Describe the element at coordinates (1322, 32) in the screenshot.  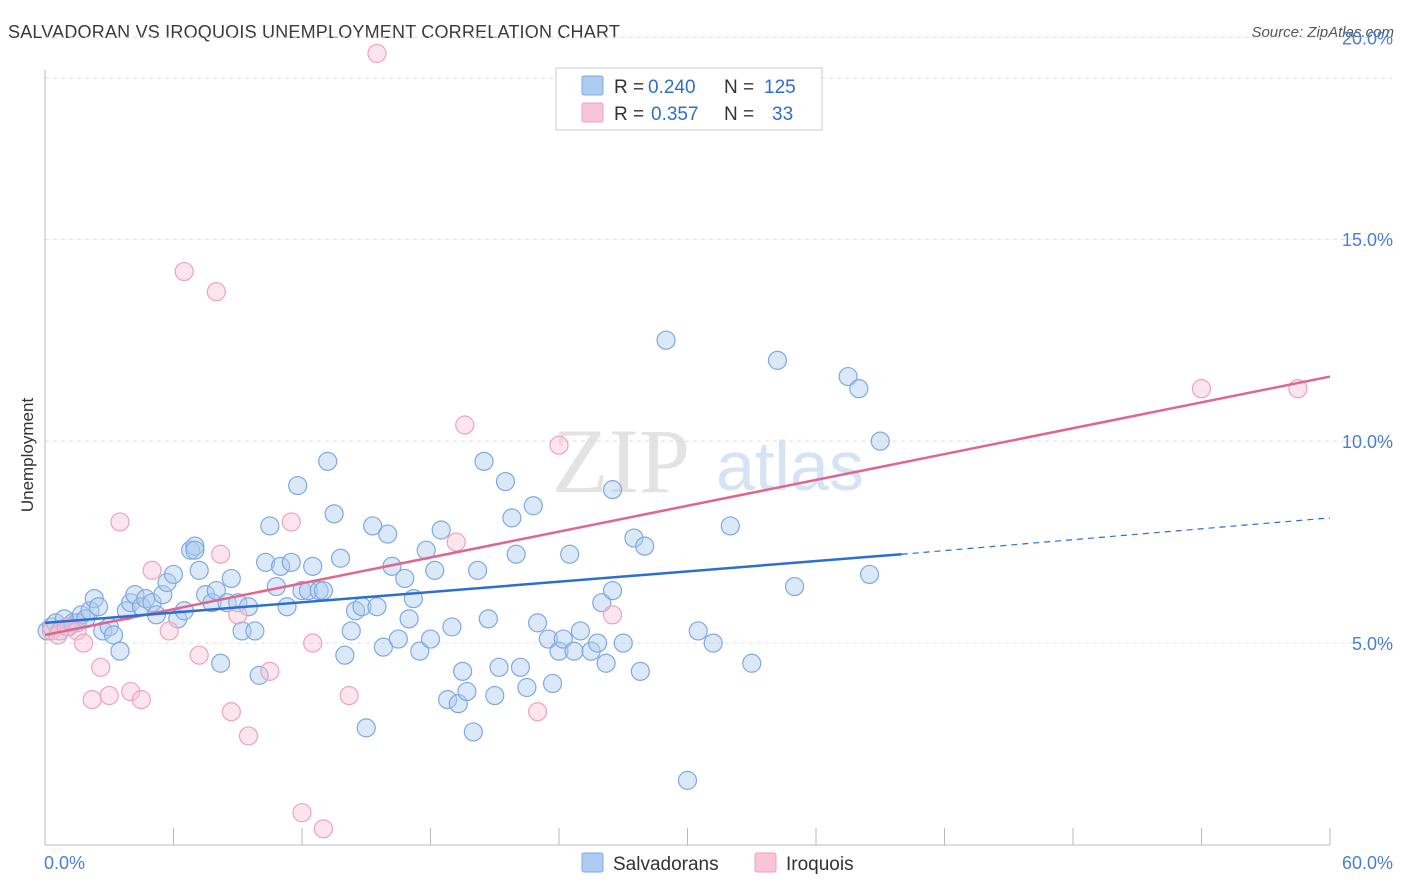
I see `source-credit: Source: ZipAtlas.com` at that location.